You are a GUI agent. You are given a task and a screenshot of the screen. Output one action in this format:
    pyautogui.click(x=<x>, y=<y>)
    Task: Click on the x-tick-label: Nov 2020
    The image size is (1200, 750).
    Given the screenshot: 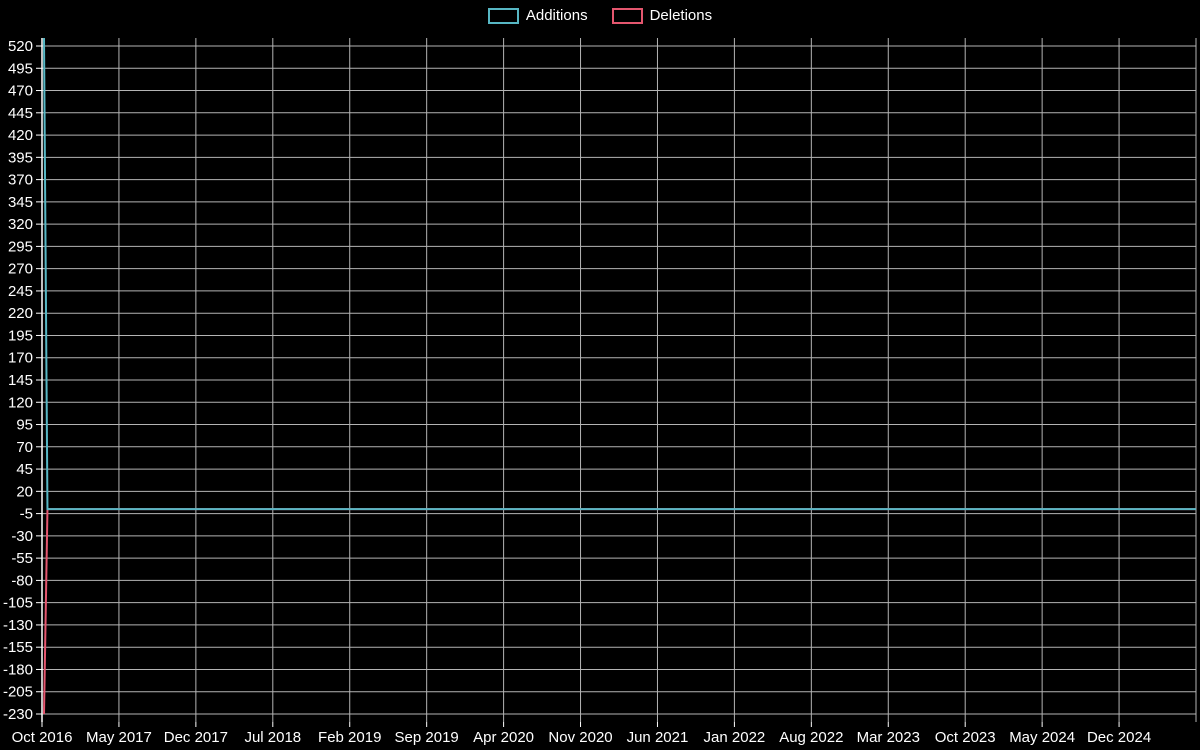 What is the action you would take?
    pyautogui.click(x=580, y=737)
    